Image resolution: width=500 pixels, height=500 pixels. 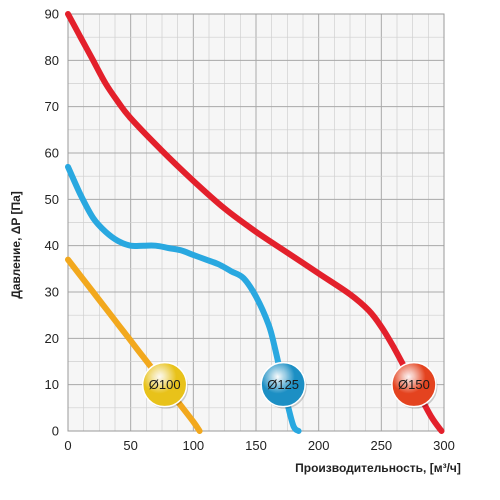 I want to click on y-axis-label: Давление, ΔP [Па], so click(x=16, y=245).